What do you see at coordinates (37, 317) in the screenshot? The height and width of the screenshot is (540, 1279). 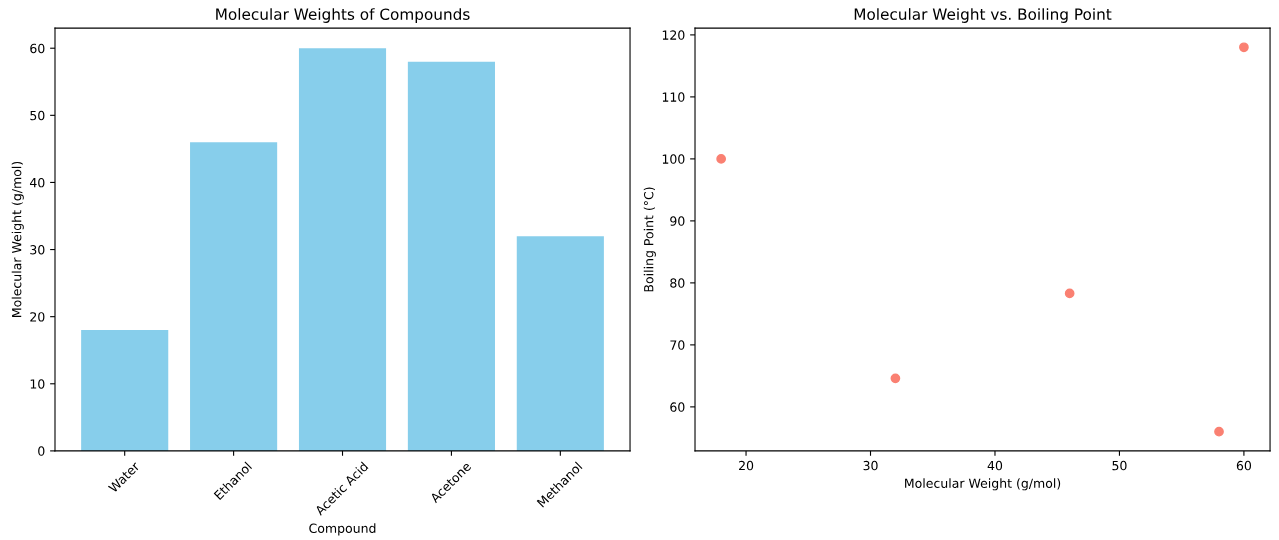 I see `y-tick-label: 20` at bounding box center [37, 317].